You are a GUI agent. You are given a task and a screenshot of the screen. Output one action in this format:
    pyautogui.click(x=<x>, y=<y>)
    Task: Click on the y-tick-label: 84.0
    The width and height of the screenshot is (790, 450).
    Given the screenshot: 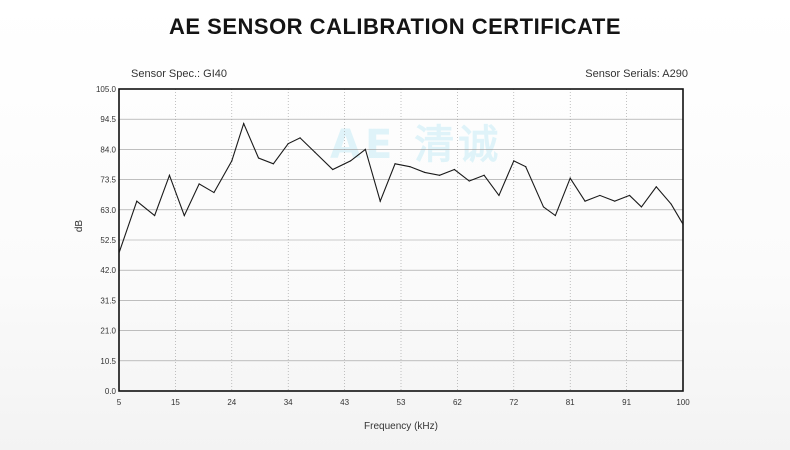 What is the action you would take?
    pyautogui.click(x=108, y=149)
    